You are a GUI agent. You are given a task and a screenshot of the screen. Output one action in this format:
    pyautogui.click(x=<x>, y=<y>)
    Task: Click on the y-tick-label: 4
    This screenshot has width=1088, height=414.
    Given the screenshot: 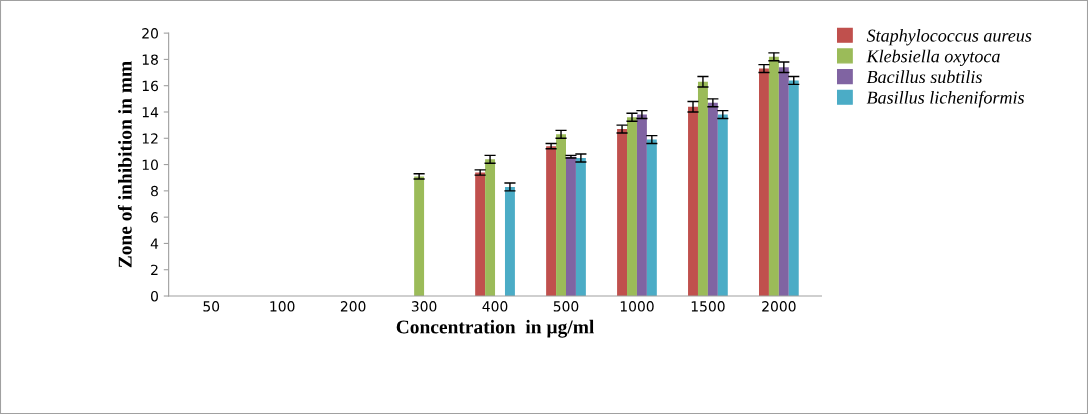 What is the action you would take?
    pyautogui.click(x=154, y=243)
    